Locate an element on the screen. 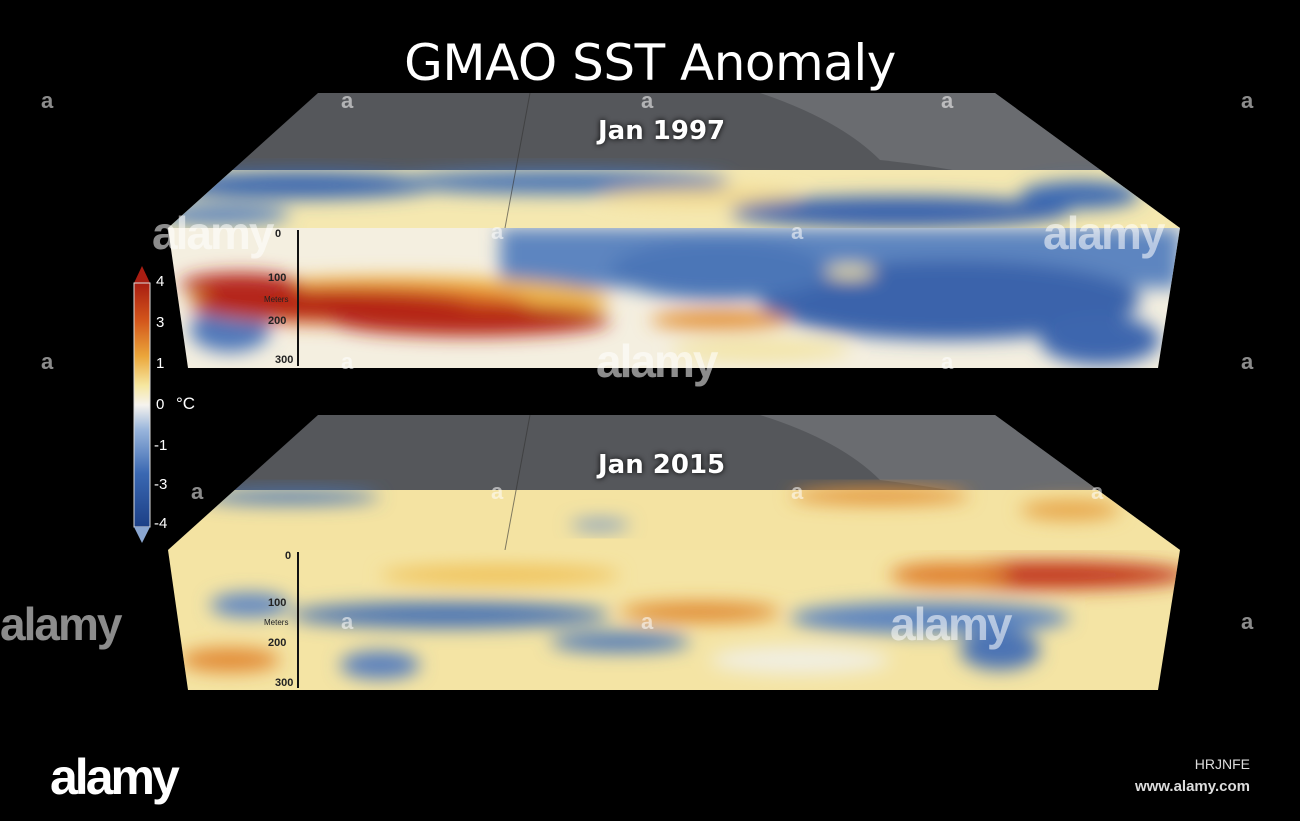 Image resolution: width=1300 pixels, height=821 pixels. panel-2015-label: Jan 2015 is located at coordinates (662, 465).